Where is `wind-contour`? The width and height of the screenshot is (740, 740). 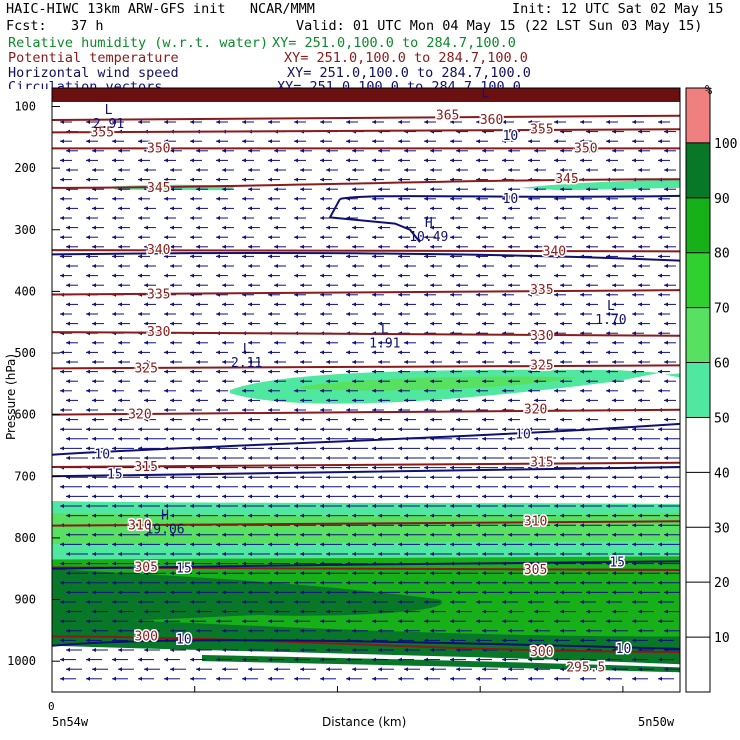
wind-contour is located at coordinates (509, 197).